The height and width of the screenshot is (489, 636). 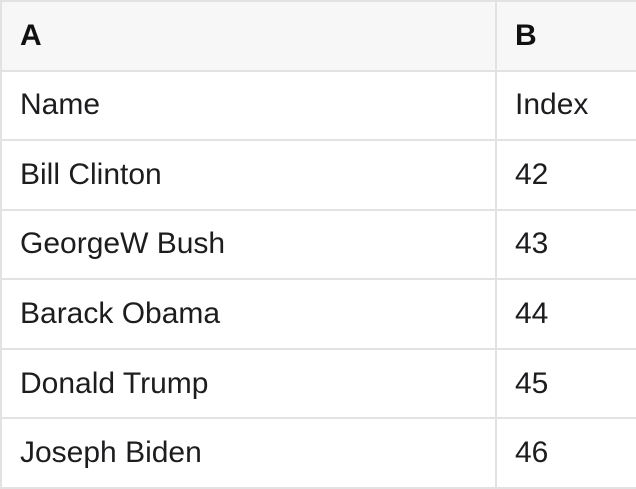 I want to click on column-header-row: A B, so click(x=319, y=37).